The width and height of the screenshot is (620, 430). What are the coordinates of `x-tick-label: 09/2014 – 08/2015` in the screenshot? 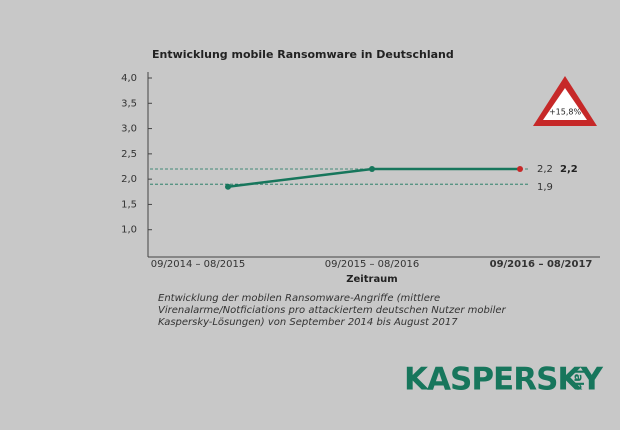 It's located at (198, 264).